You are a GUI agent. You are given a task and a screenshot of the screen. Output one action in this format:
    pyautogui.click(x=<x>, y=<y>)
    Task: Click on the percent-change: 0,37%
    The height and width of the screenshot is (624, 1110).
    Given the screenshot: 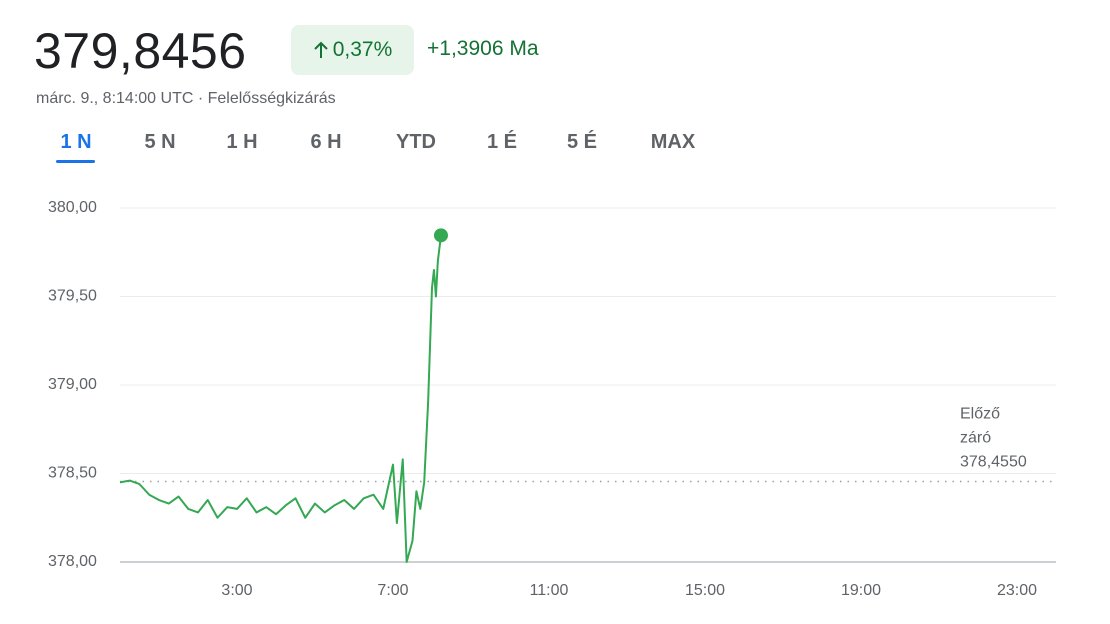 What is the action you would take?
    pyautogui.click(x=362, y=49)
    